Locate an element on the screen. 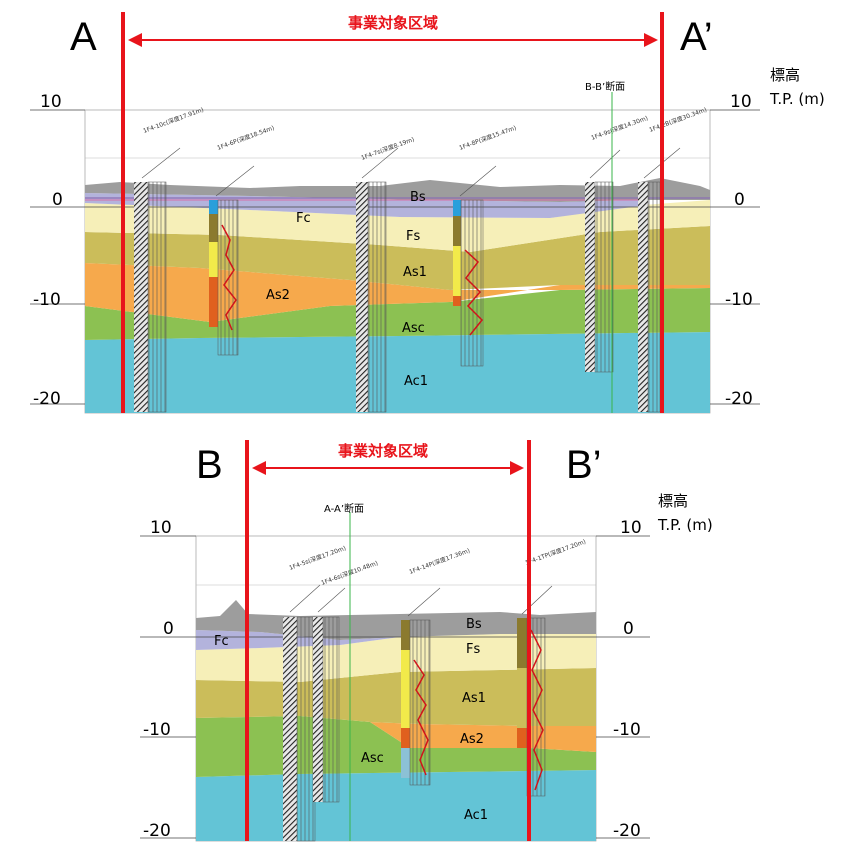 This screenshot has height=844, width=845. section-a-area-label: 事業対象区域 is located at coordinates (393, 23).